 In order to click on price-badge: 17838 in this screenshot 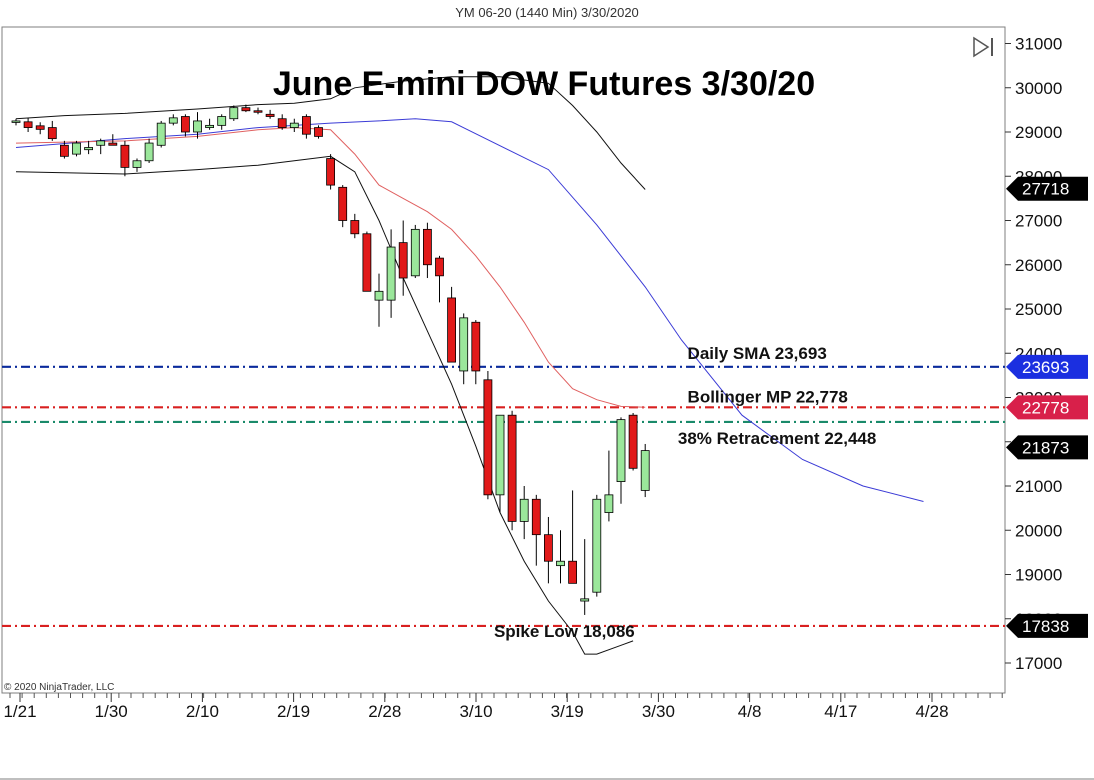, I will do `click(1047, 625)`.